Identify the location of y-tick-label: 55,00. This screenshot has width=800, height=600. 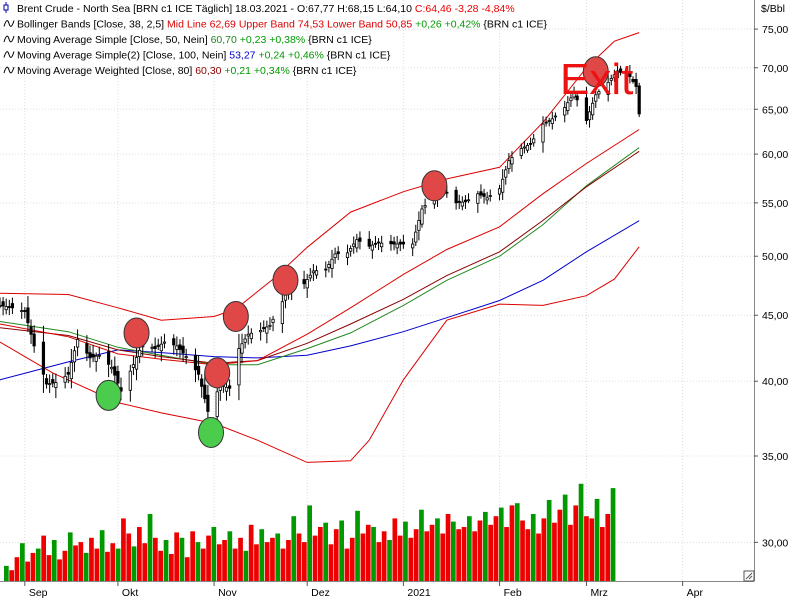
(775, 204).